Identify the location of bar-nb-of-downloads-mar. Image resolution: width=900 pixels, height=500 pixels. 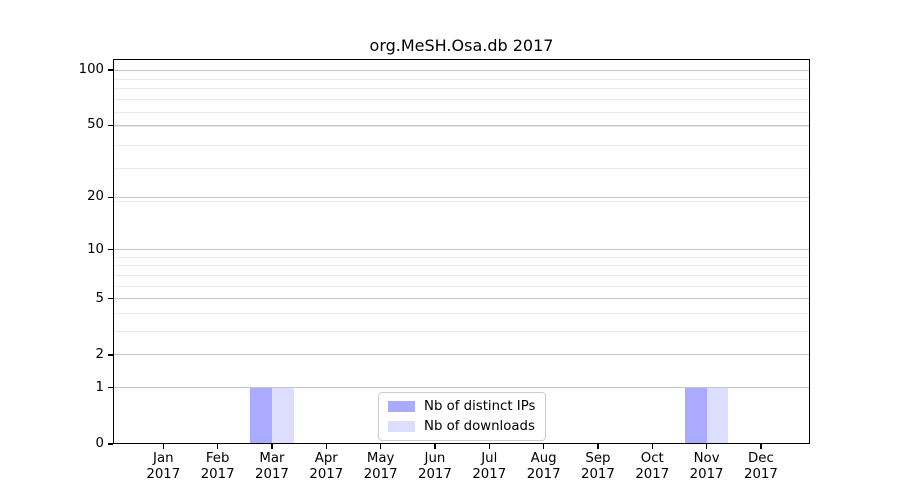
(282, 415).